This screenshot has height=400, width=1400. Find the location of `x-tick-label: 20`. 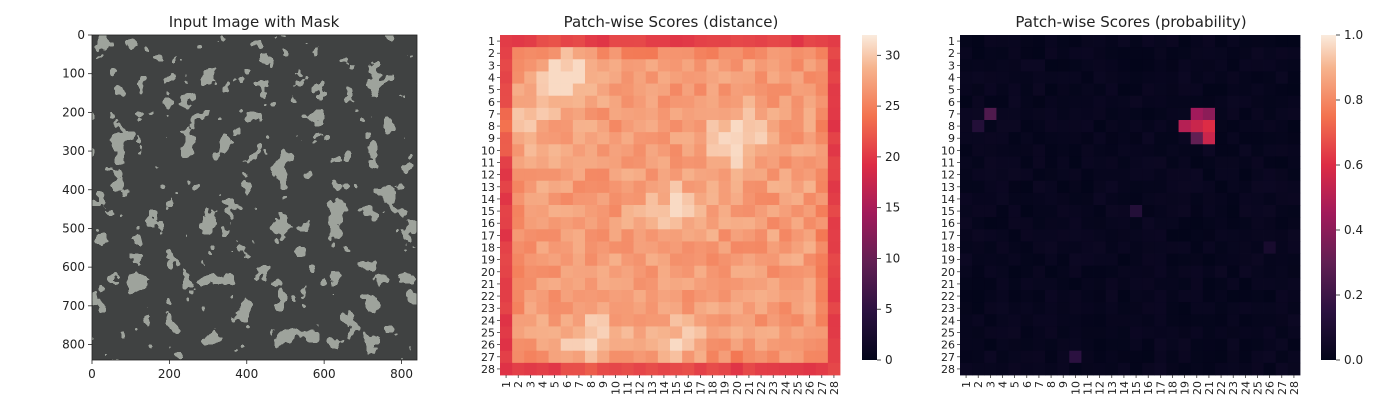

x-tick-label: 20 is located at coordinates (737, 388).